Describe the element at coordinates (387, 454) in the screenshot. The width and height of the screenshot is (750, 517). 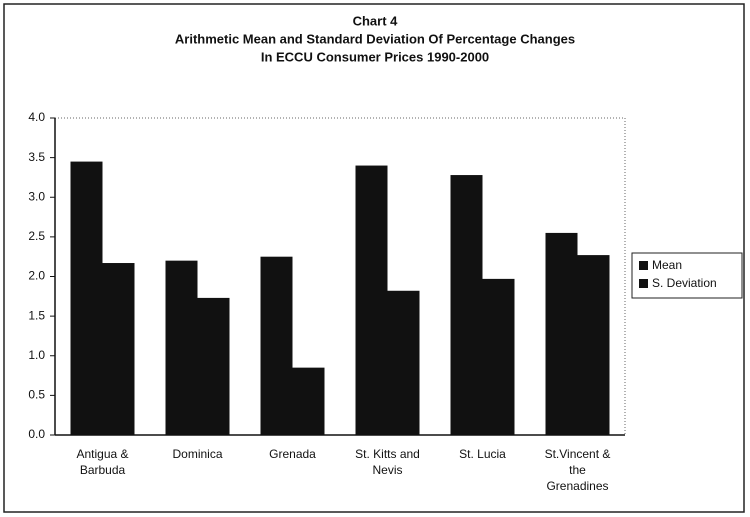
I see `x-tick-label: St. Kitts and` at that location.